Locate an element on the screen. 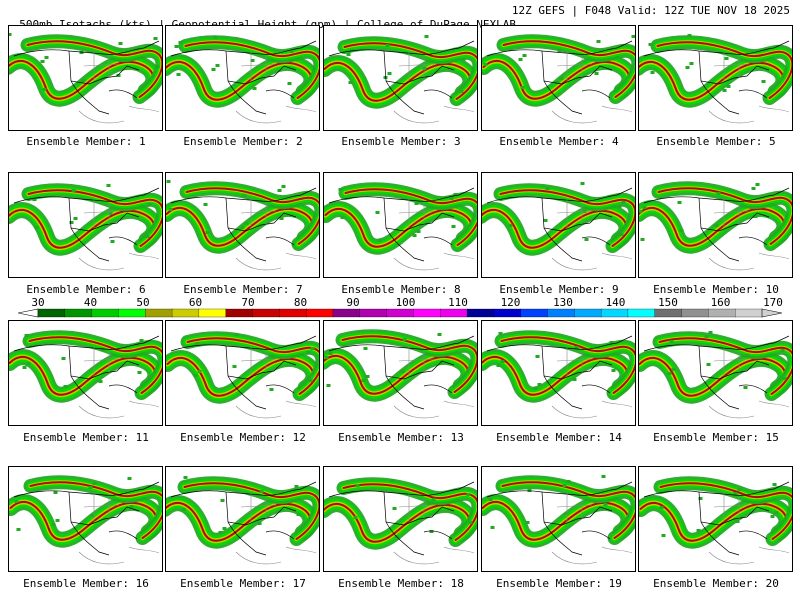 The width and height of the screenshot is (800, 600). colorbar-tick-label: 70 is located at coordinates (248, 302).